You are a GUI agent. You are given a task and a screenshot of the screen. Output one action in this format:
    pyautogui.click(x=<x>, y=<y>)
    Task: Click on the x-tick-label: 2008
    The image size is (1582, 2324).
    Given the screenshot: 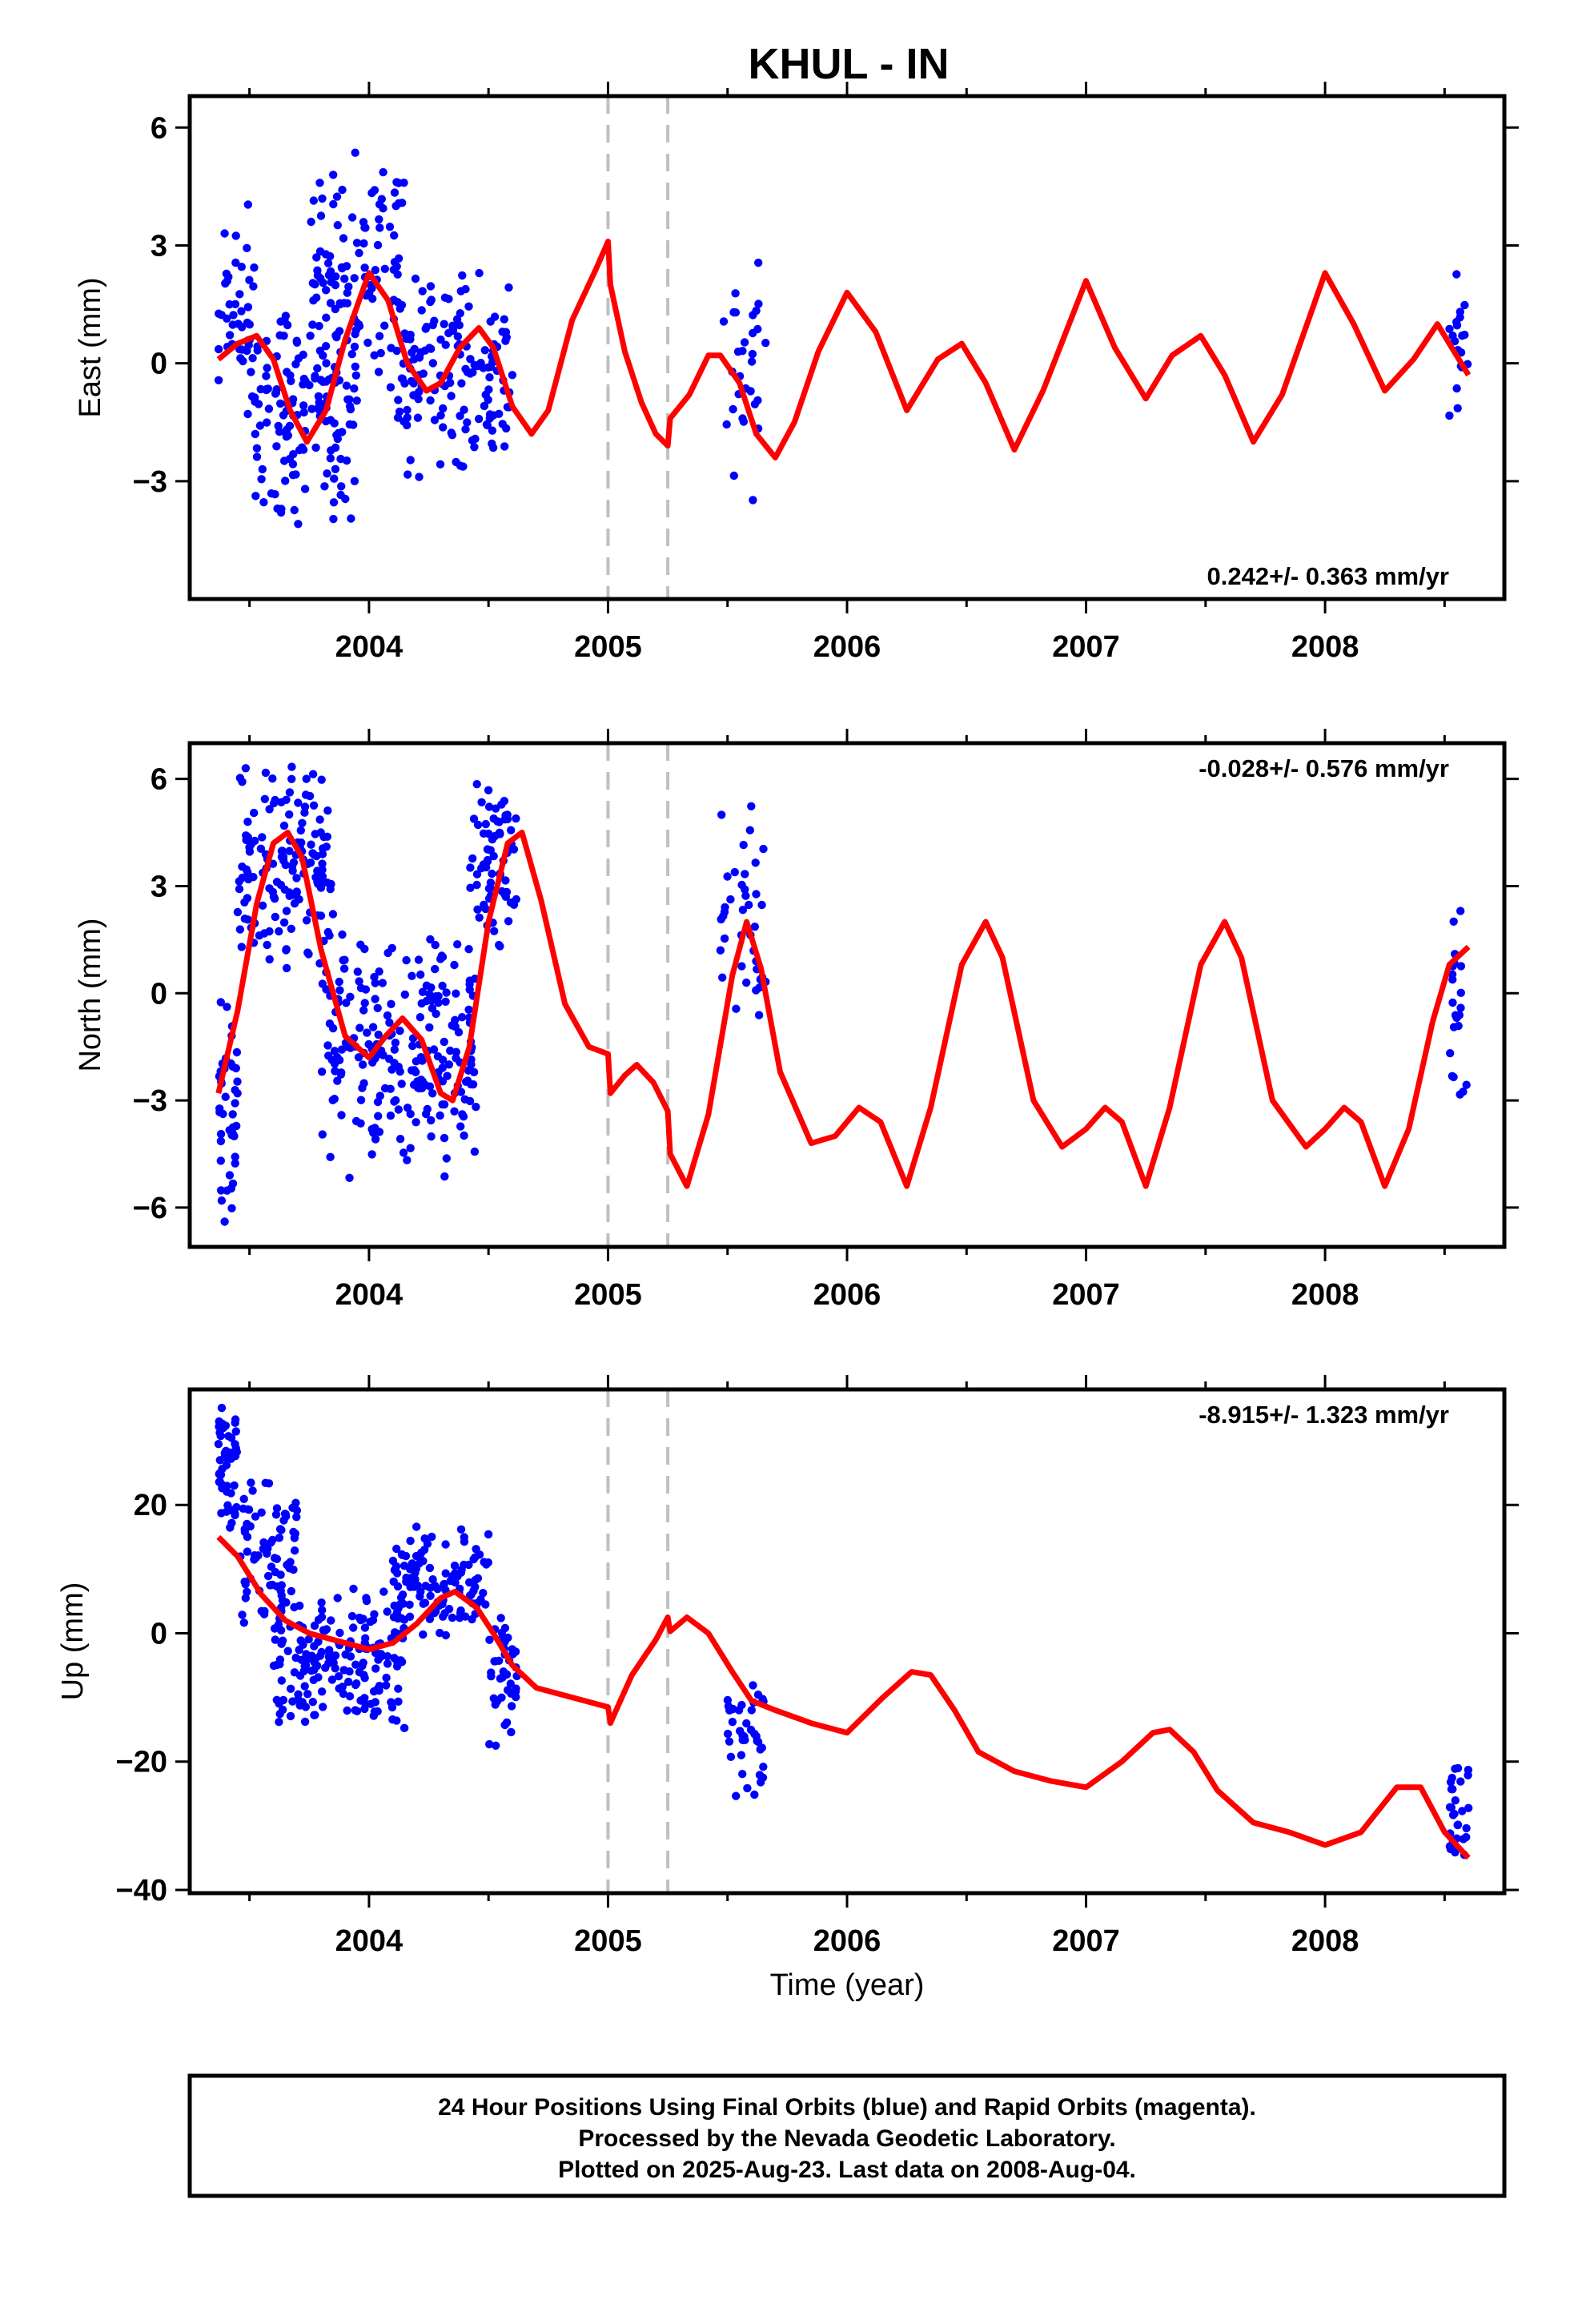 What is the action you would take?
    pyautogui.click(x=1325, y=1295)
    